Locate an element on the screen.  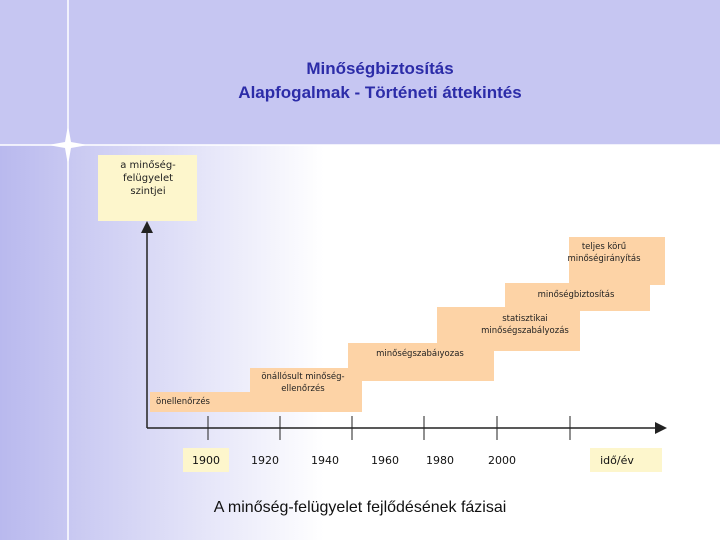
stage-label: teljes körű is located at coordinates (604, 247).